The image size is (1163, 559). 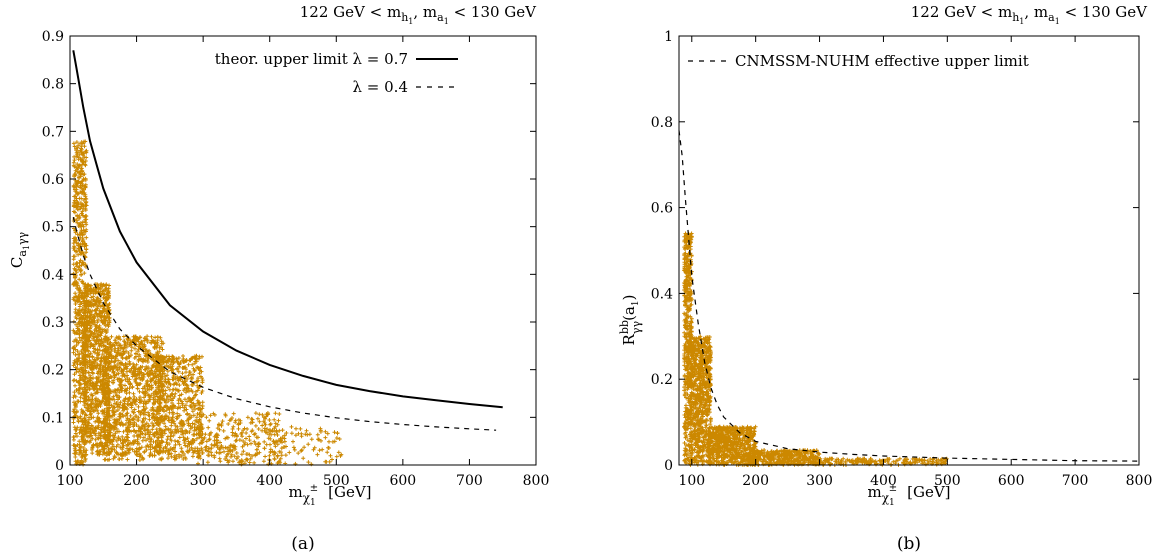 I want to click on y-tick-label: 0.1, so click(x=53, y=418).